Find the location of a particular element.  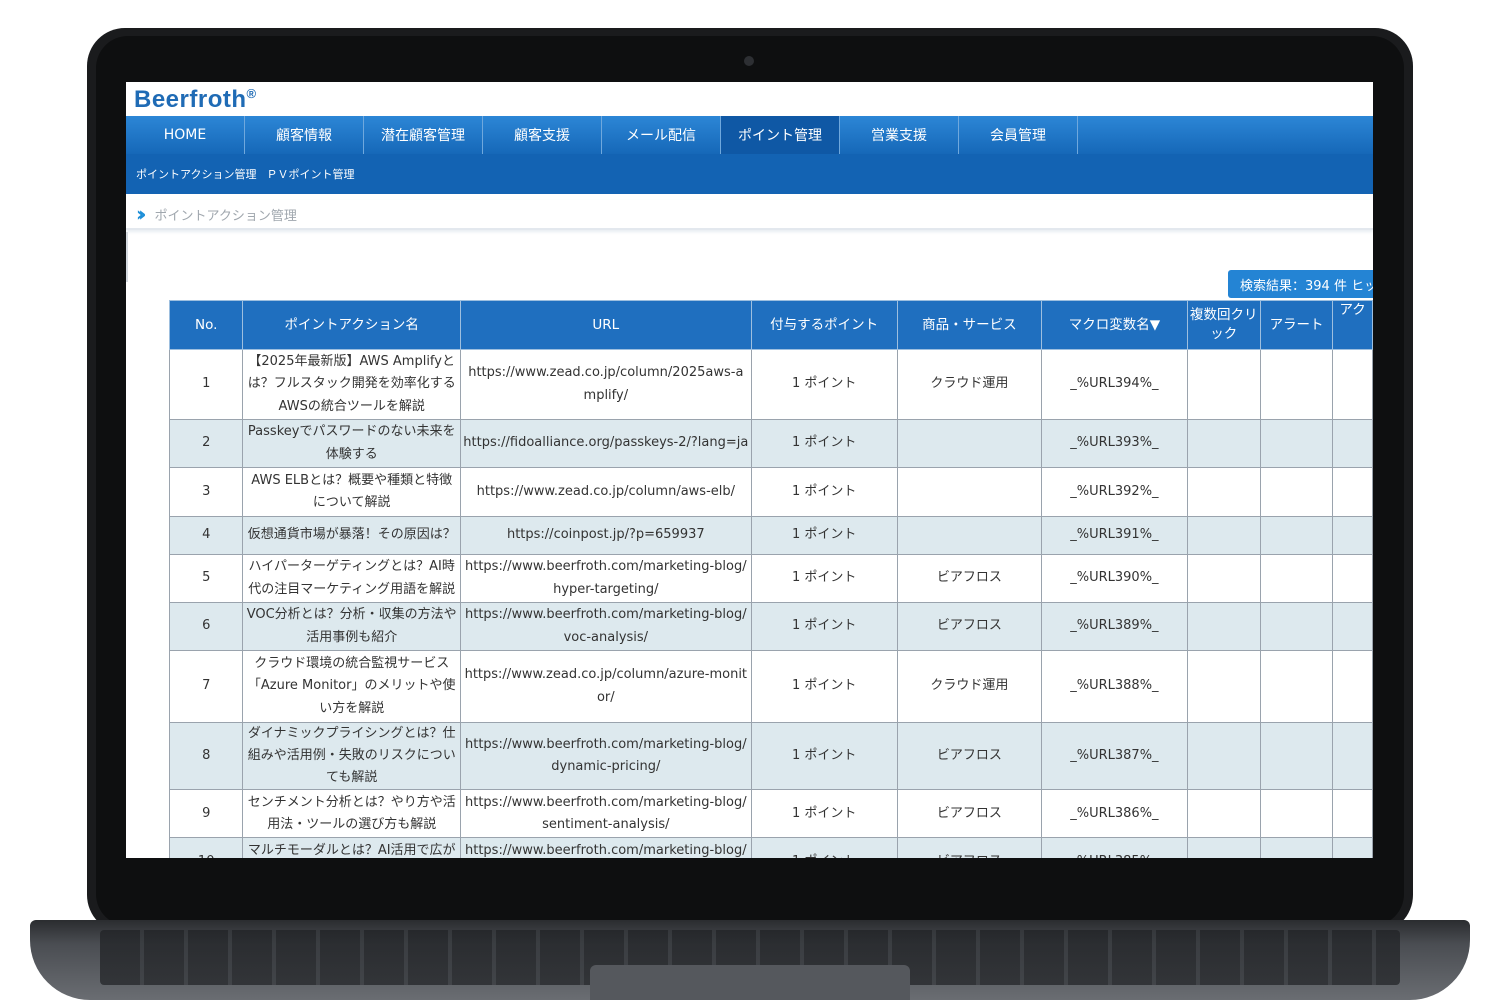

divider is located at coordinates (127, 257).